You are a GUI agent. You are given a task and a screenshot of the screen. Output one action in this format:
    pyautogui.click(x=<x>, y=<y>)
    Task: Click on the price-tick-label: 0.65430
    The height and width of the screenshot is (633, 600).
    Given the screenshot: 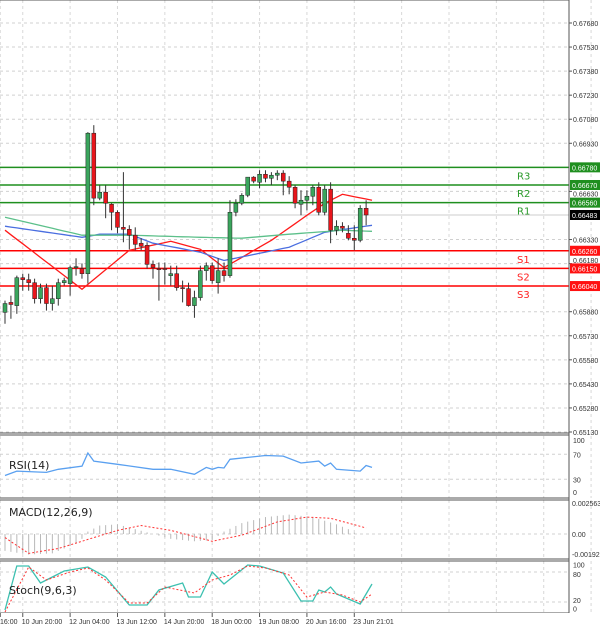 What is the action you would take?
    pyautogui.click(x=585, y=385)
    